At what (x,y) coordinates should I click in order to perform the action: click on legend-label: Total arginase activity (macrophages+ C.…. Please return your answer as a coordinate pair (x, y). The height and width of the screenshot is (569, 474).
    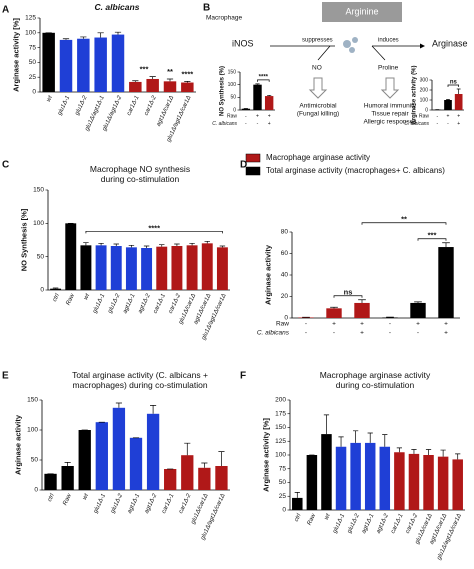
    Looking at the image, I should click on (355, 170).